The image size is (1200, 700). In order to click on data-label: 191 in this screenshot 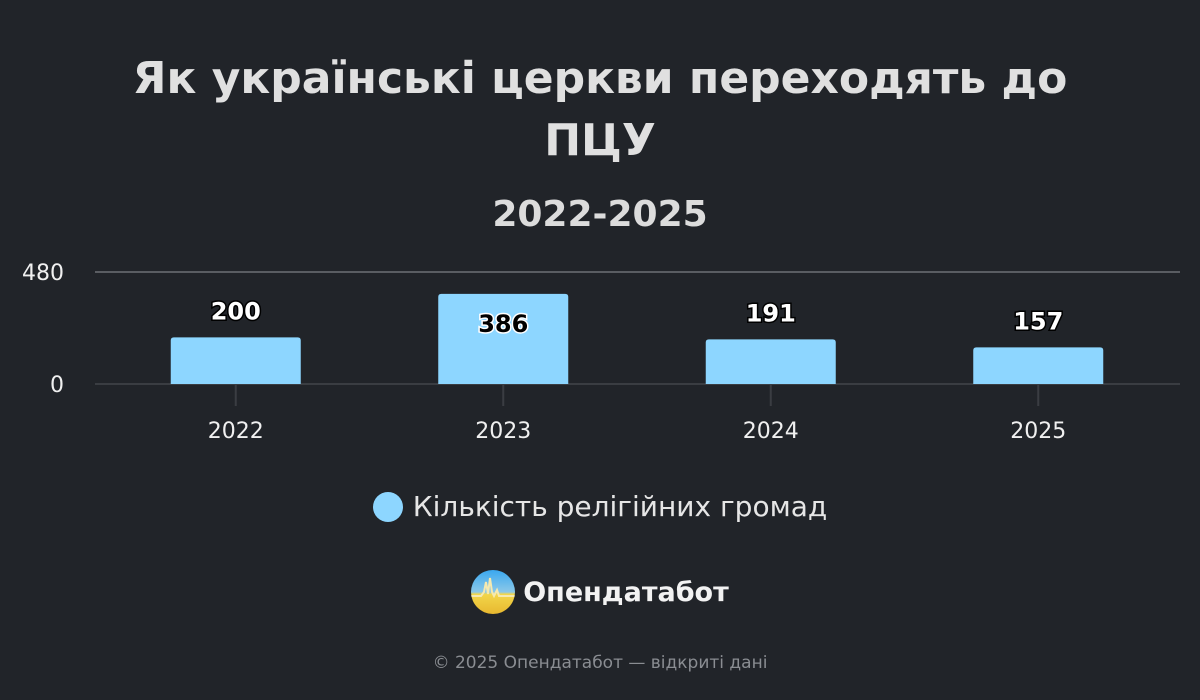, I will do `click(771, 313)`.